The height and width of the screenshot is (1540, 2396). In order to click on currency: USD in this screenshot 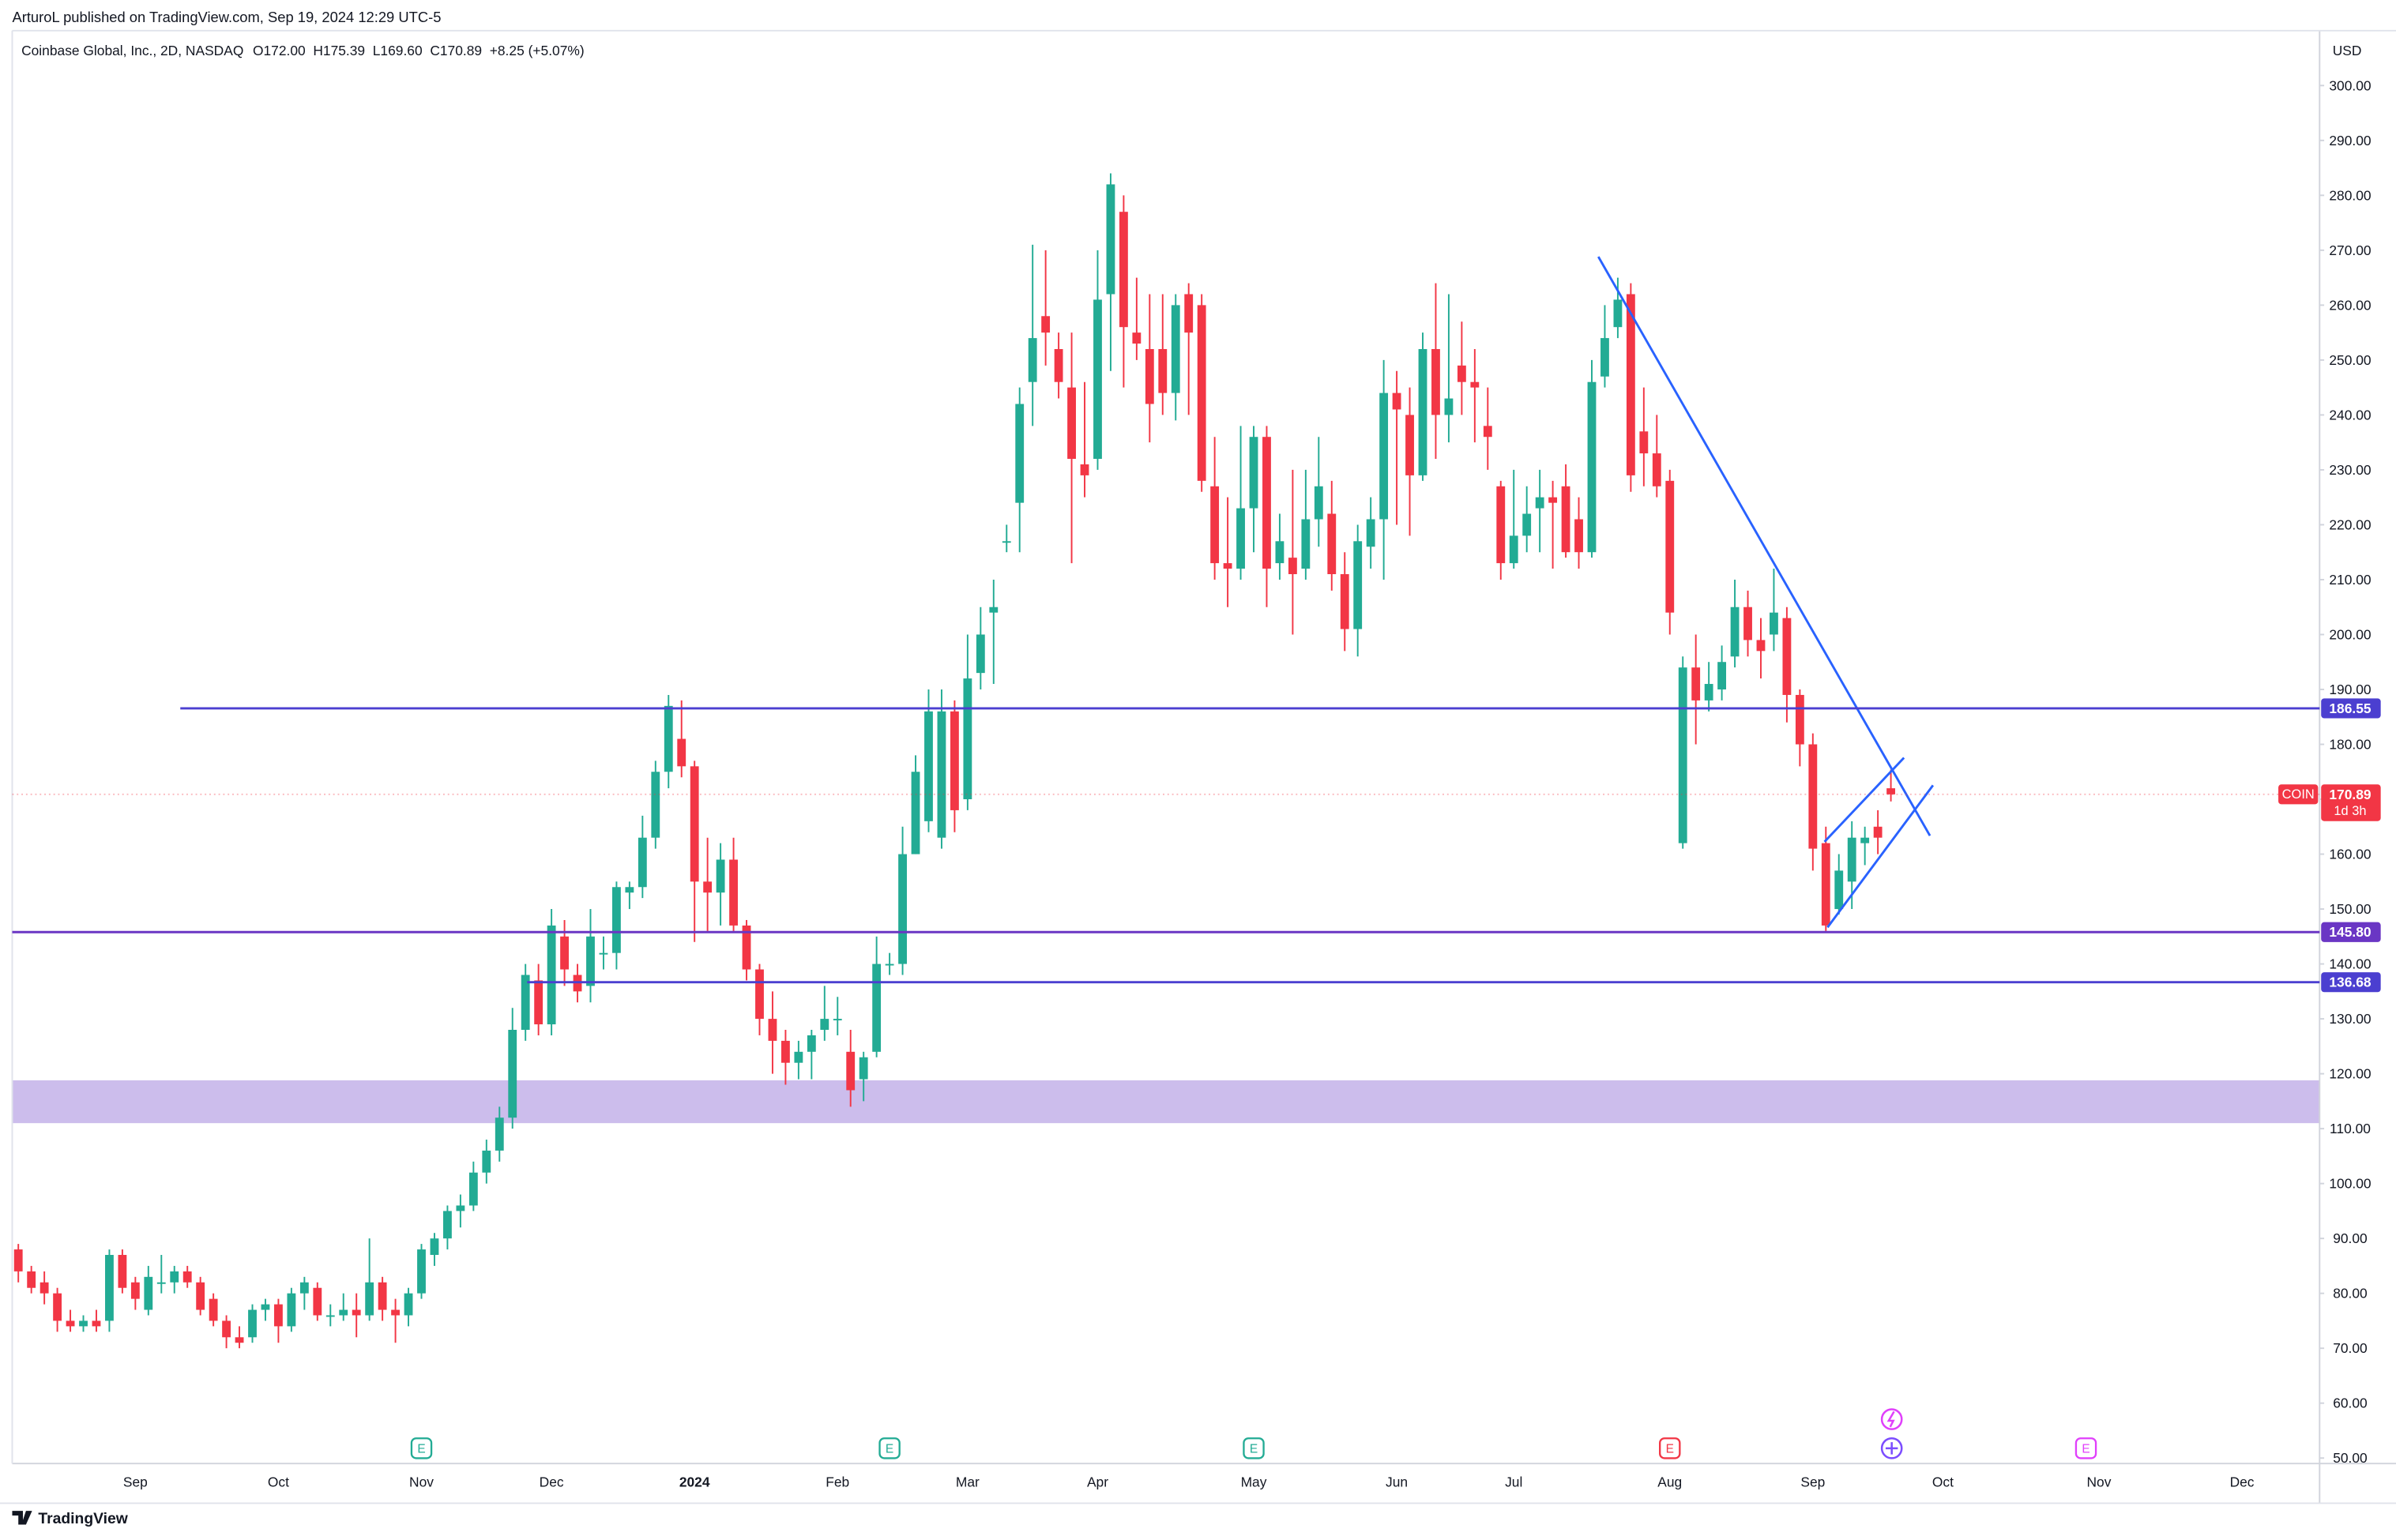, I will do `click(2347, 50)`.